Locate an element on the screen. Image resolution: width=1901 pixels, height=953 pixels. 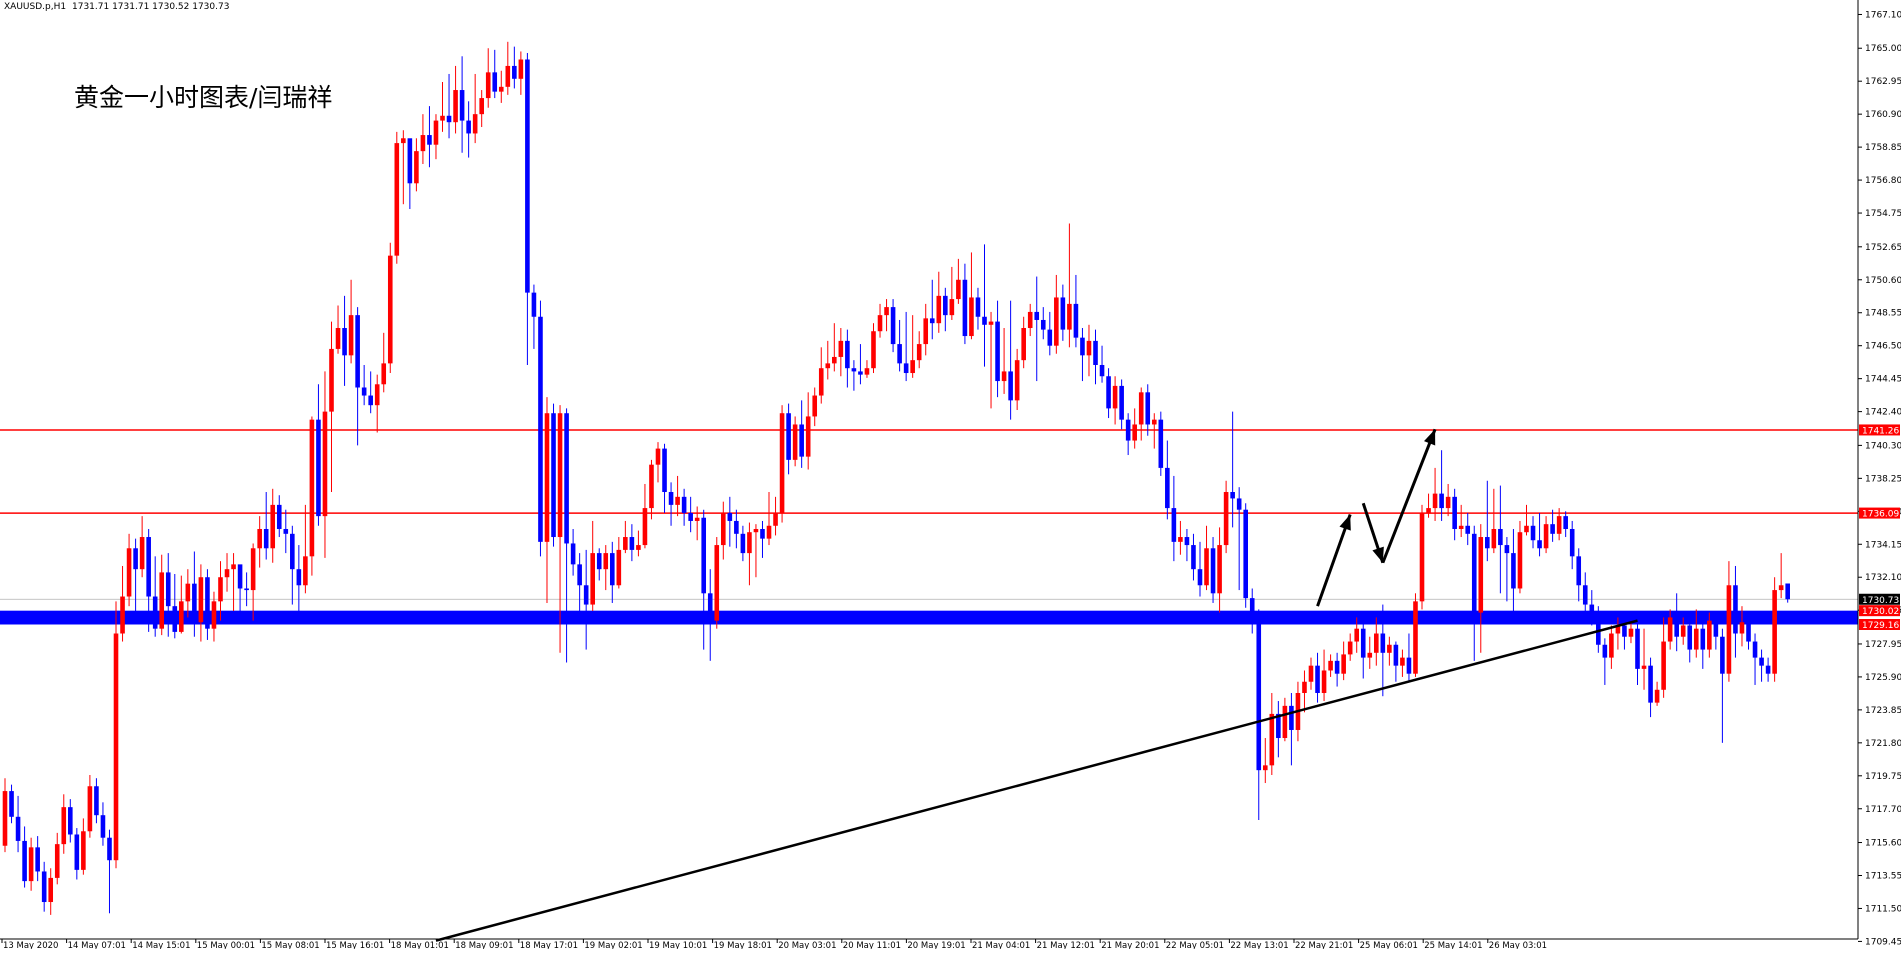
price-tick-label: 1738.25 is located at coordinates (1883, 479).